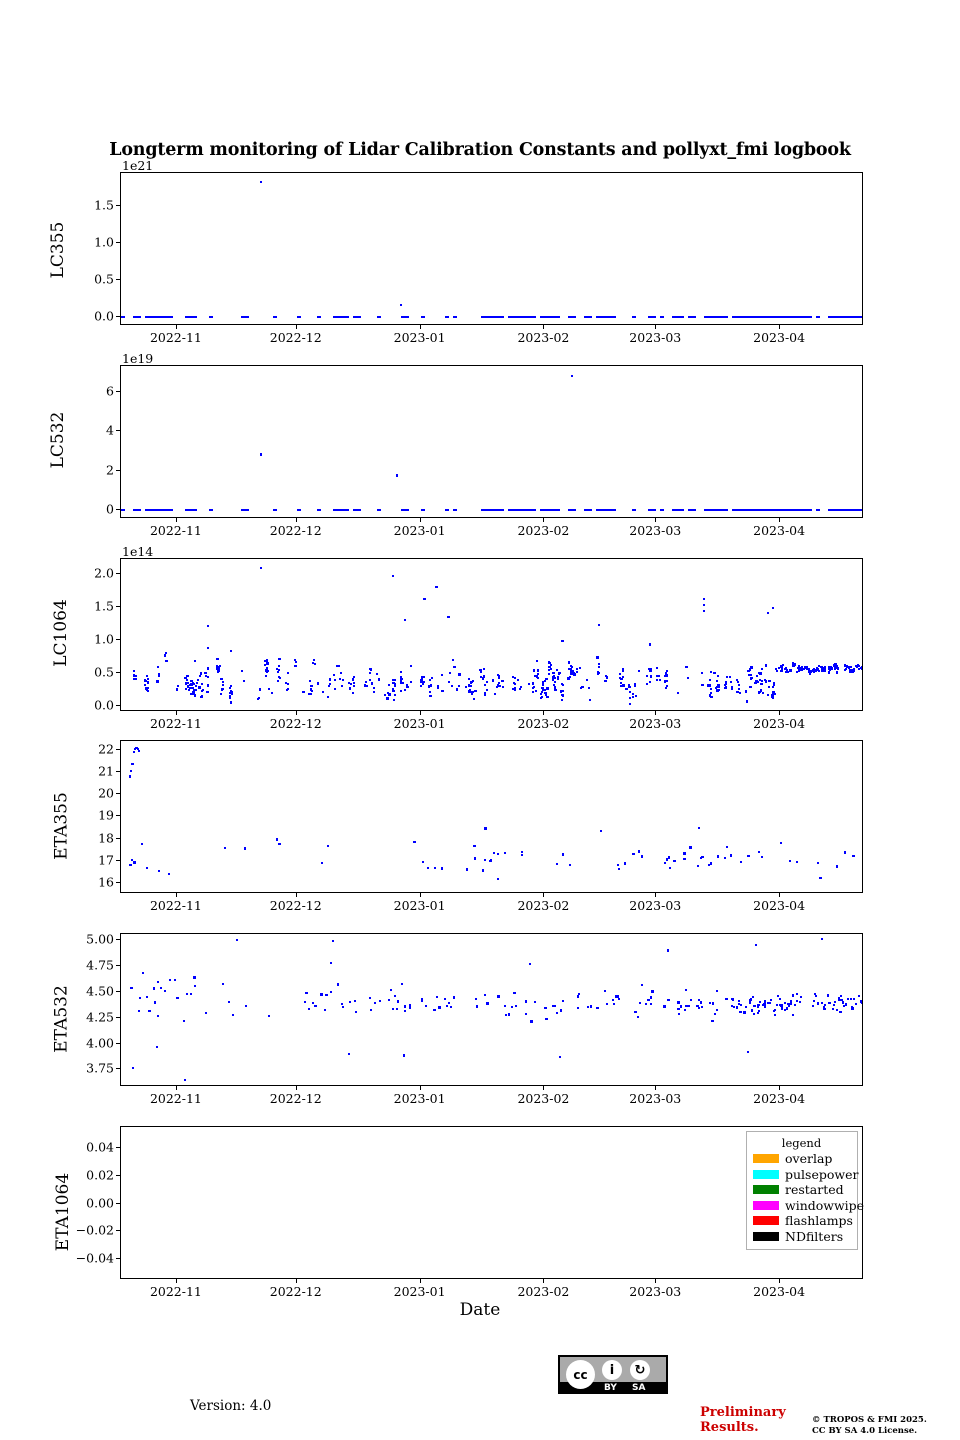  What do you see at coordinates (61, 633) in the screenshot?
I see `ylabel-lc1064: LC1064` at bounding box center [61, 633].